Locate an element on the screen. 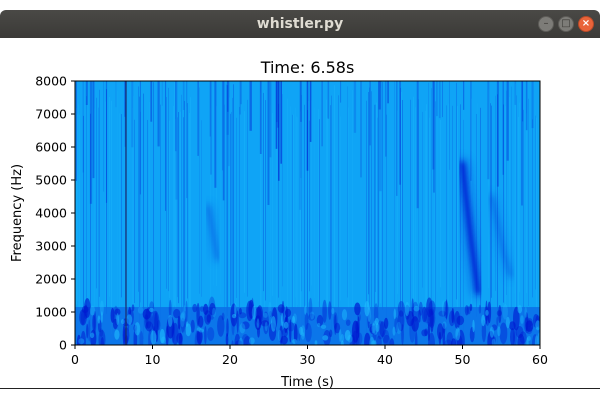  maximize-button: □ is located at coordinates (566, 24).